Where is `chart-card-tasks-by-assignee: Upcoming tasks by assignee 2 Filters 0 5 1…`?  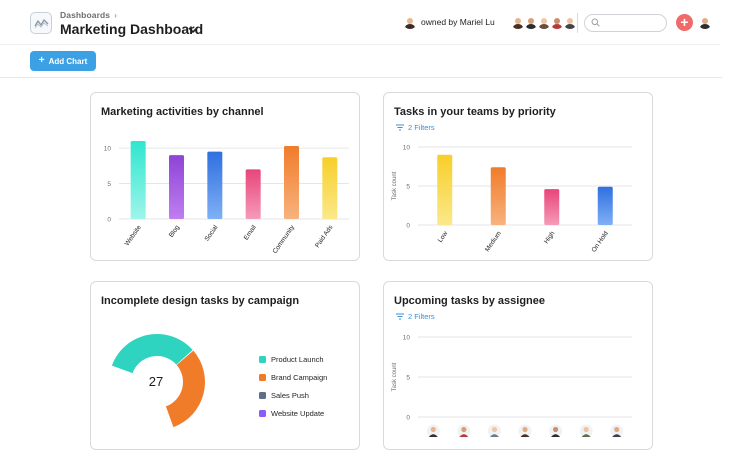 chart-card-tasks-by-assignee: Upcoming tasks by assignee 2 Filters 0 5 1… is located at coordinates (518, 365).